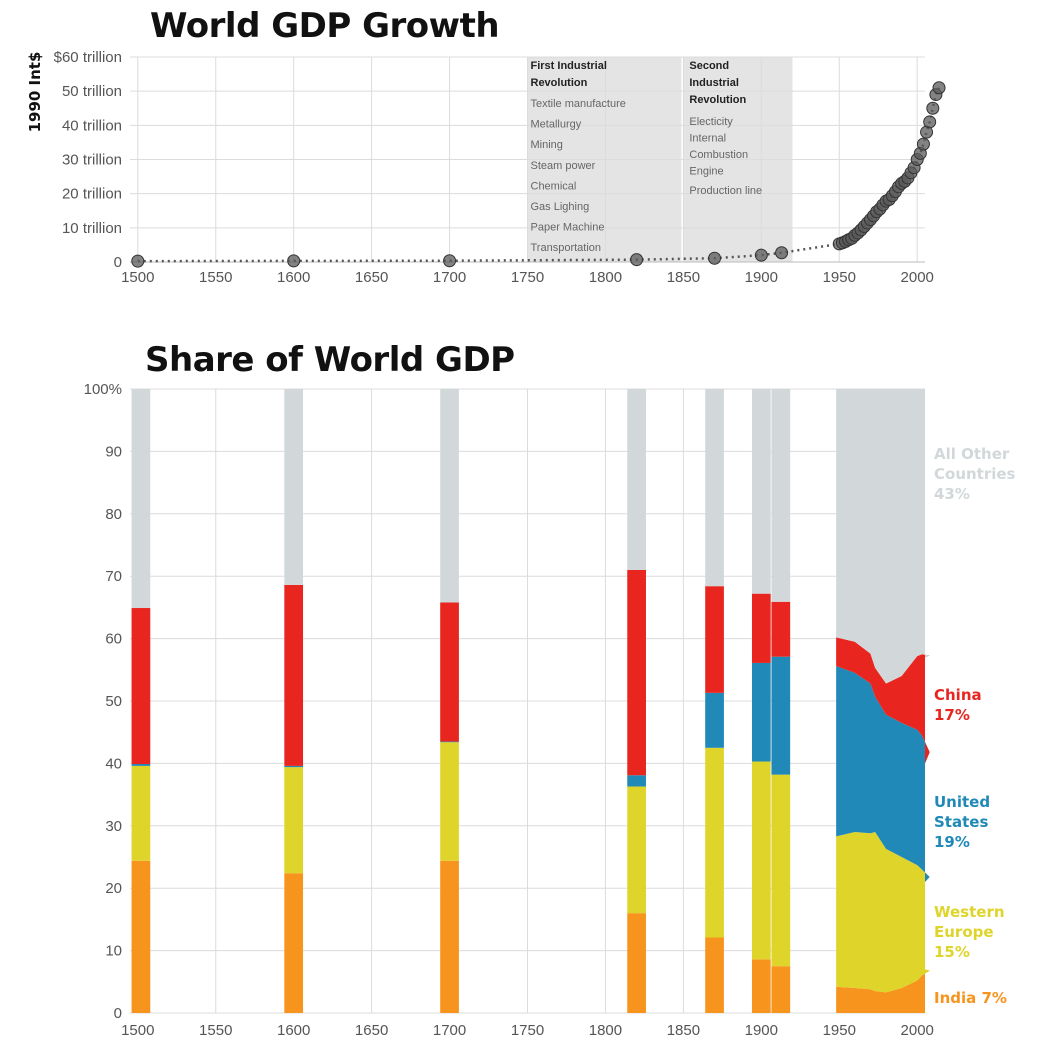  I want to click on legend-label-all-other-countries: 43%, so click(952, 494).